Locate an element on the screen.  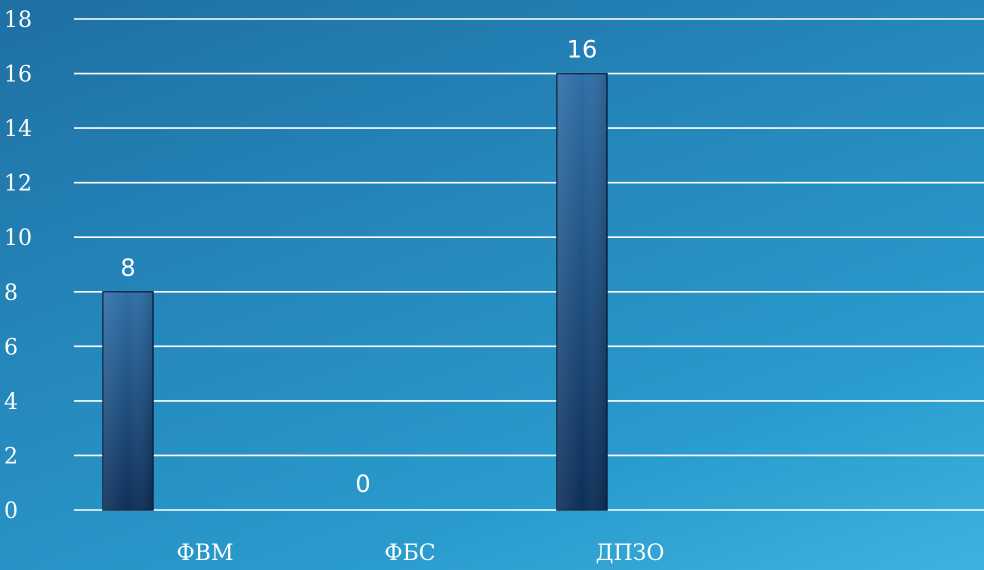
y-tick-label: 6 is located at coordinates (11, 347).